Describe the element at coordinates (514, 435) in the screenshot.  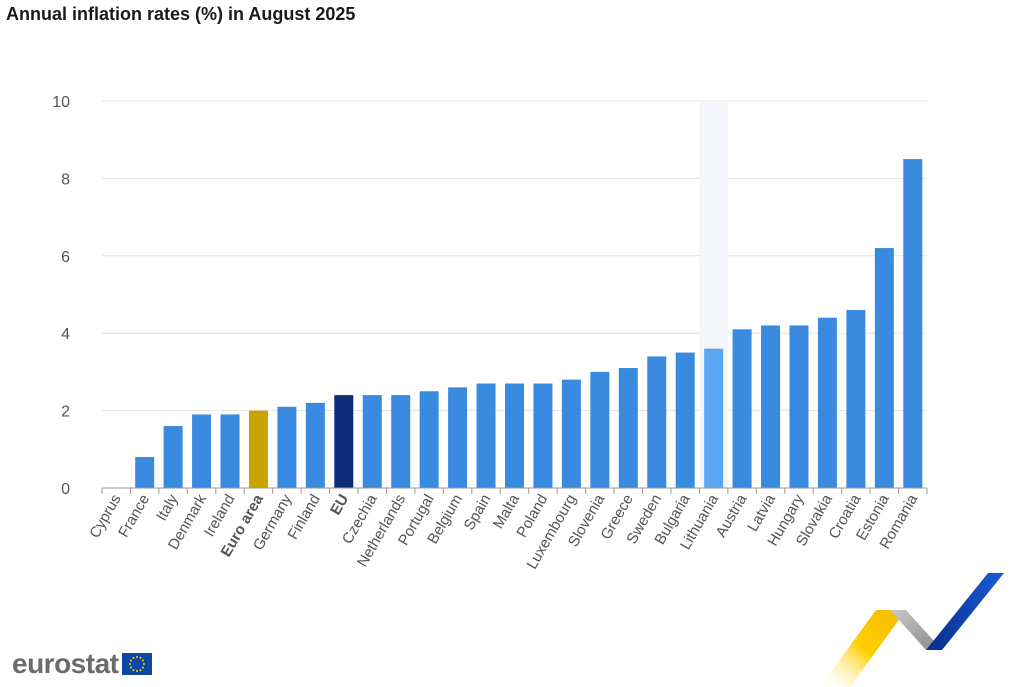
I see `bar-malta` at that location.